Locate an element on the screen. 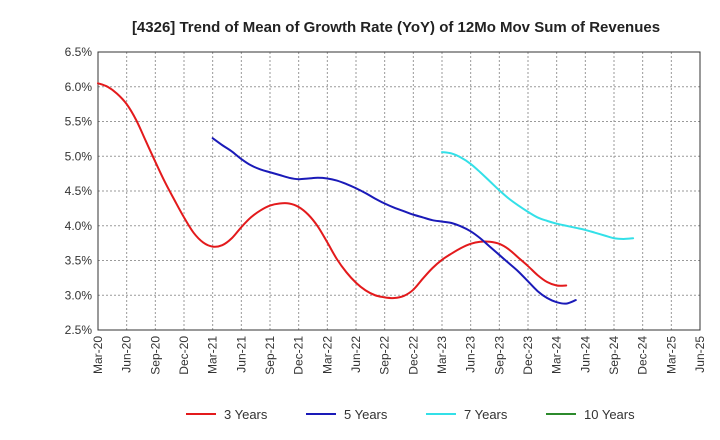 Image resolution: width=720 pixels, height=440 pixels. y-tick-label: 4.5% is located at coordinates (79, 191).